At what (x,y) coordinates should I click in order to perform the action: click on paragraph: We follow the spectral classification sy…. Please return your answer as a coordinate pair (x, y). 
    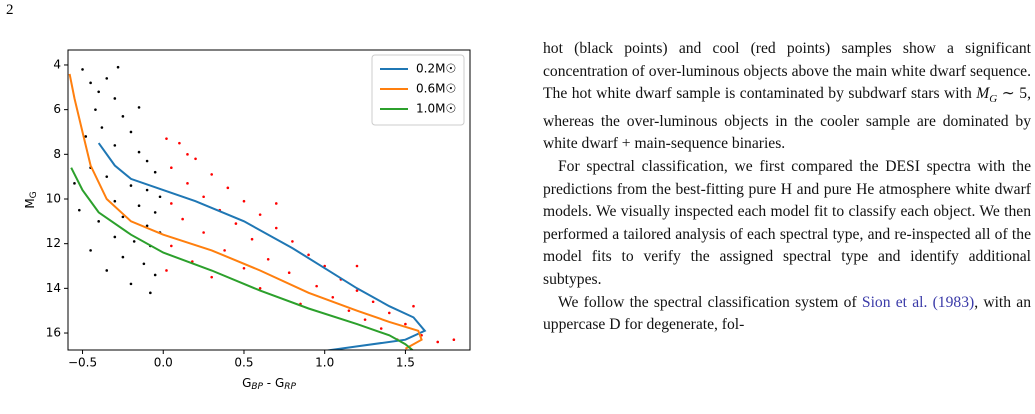
    Looking at the image, I should click on (787, 313).